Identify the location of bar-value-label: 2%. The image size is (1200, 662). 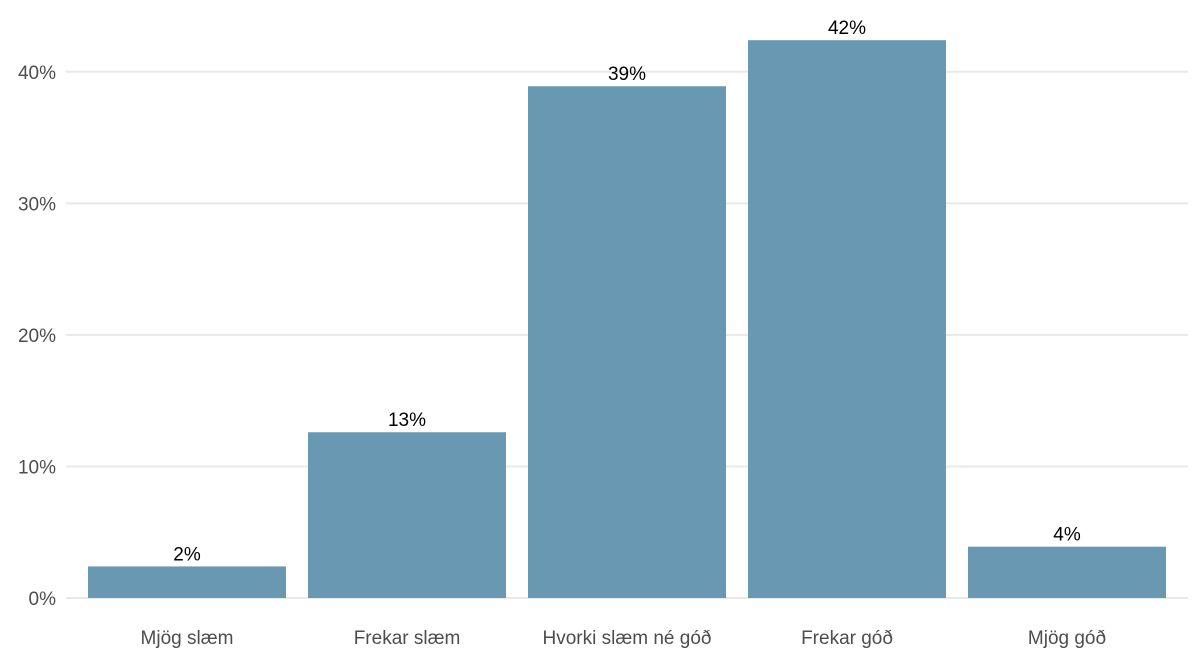
(187, 554).